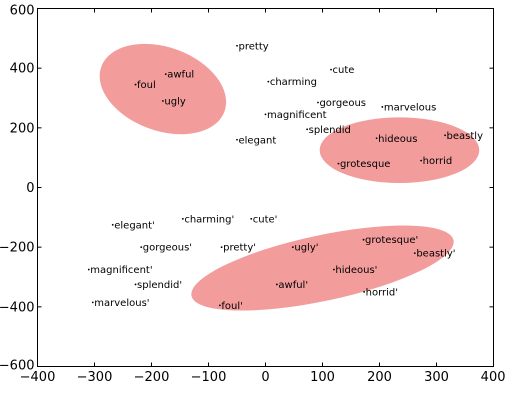  Describe the element at coordinates (209, 377) in the screenshot. I see `x-tick-label: −100` at that location.